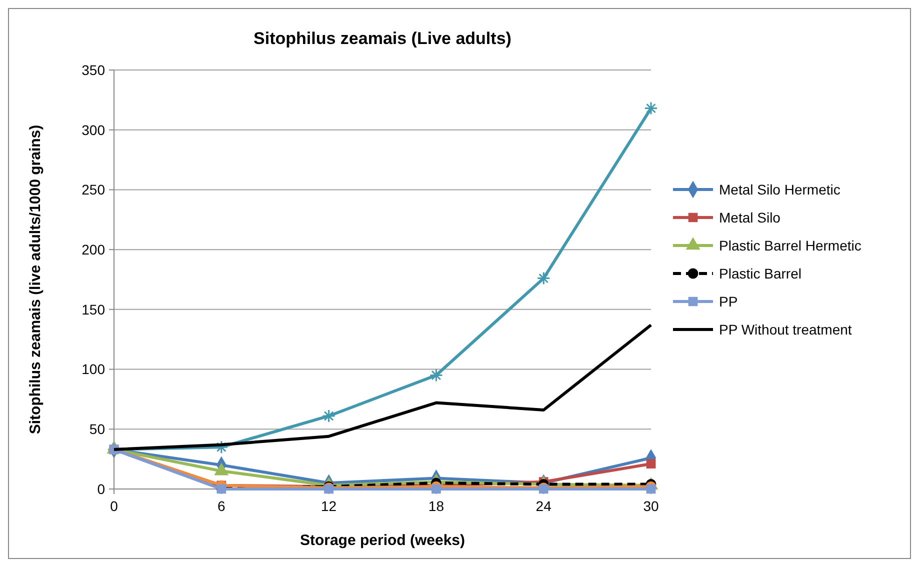 This screenshot has width=919, height=567. I want to click on x-tick-label: 24, so click(544, 506).